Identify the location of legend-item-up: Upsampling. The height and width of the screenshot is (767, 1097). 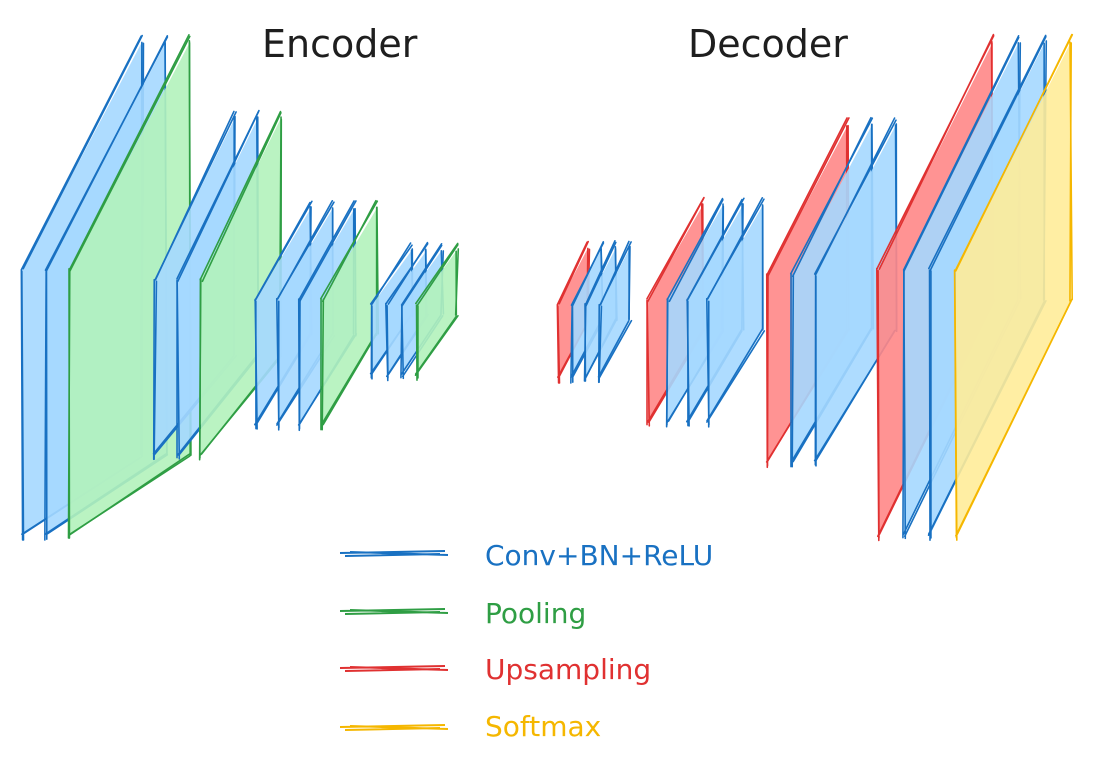
(495, 669).